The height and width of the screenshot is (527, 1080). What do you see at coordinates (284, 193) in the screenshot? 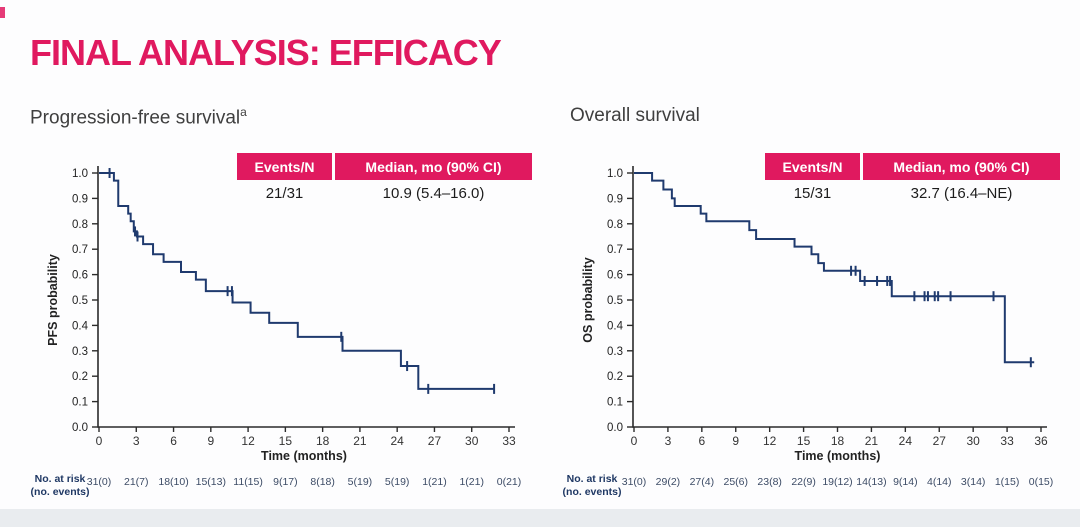
I see `pfs-events-value: 21/31` at bounding box center [284, 193].